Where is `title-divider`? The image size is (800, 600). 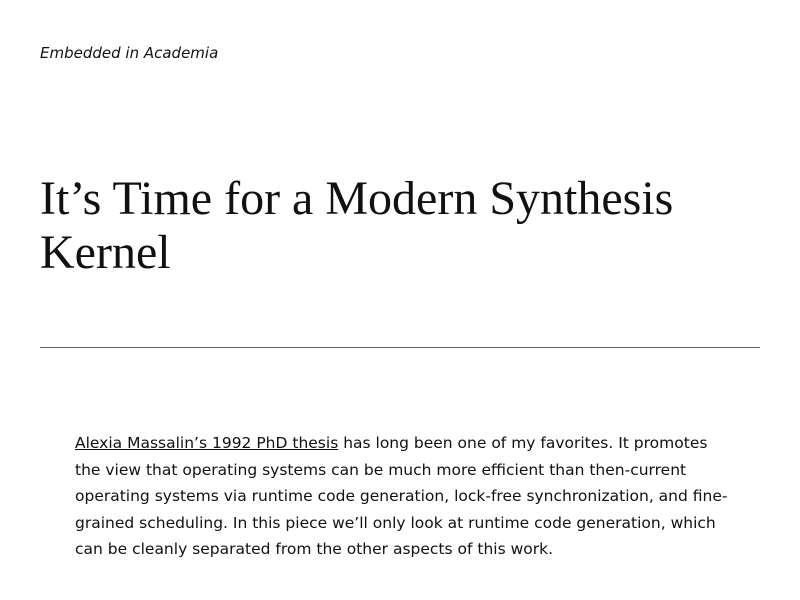 title-divider is located at coordinates (400, 347).